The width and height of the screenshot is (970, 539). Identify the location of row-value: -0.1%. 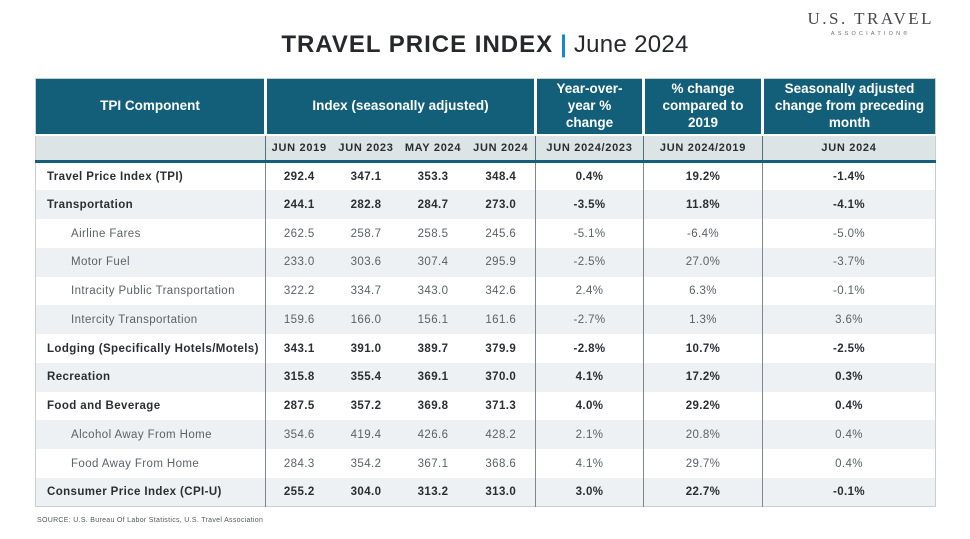
(849, 291).